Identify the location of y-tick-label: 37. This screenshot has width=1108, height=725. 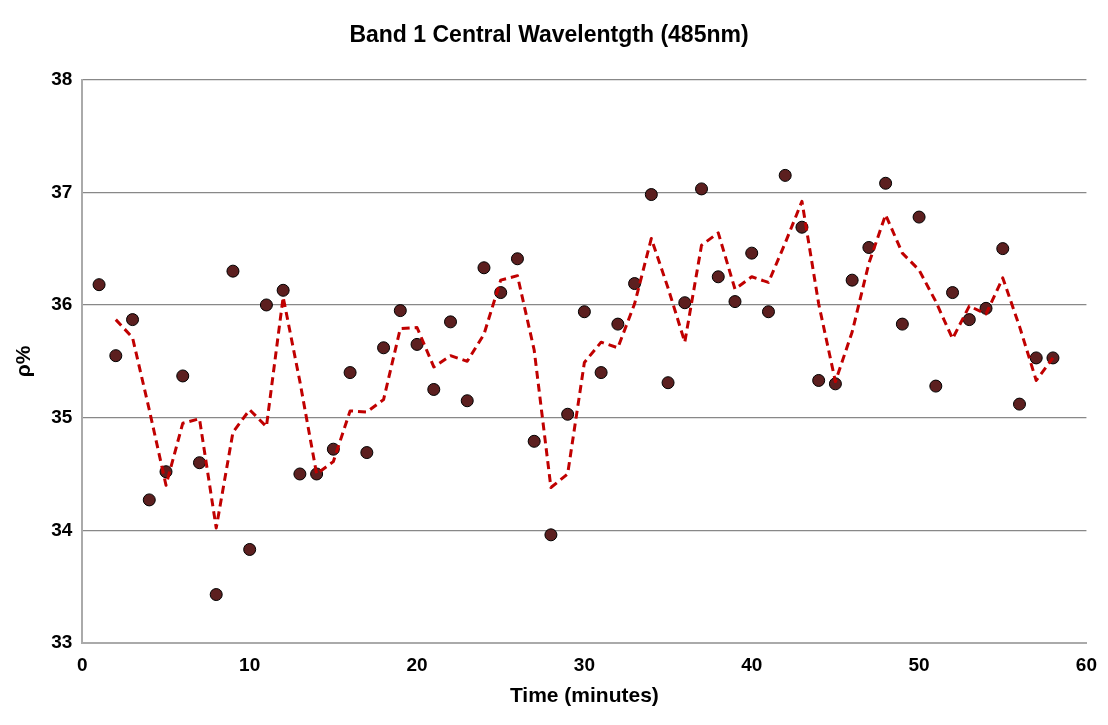
(62, 191).